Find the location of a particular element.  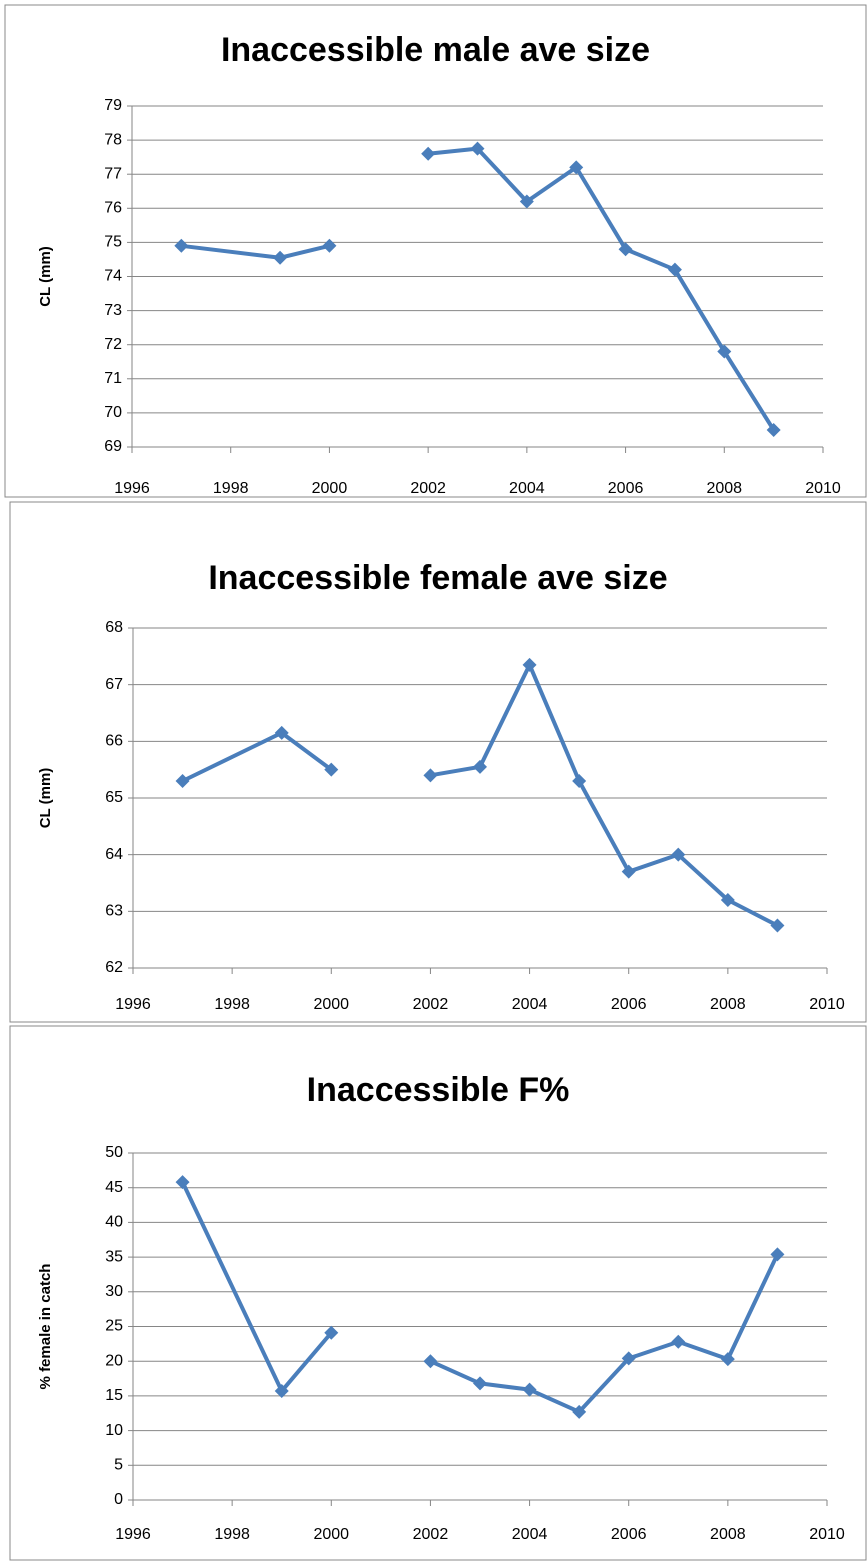

y-tick-label: 75 is located at coordinates (113, 242).